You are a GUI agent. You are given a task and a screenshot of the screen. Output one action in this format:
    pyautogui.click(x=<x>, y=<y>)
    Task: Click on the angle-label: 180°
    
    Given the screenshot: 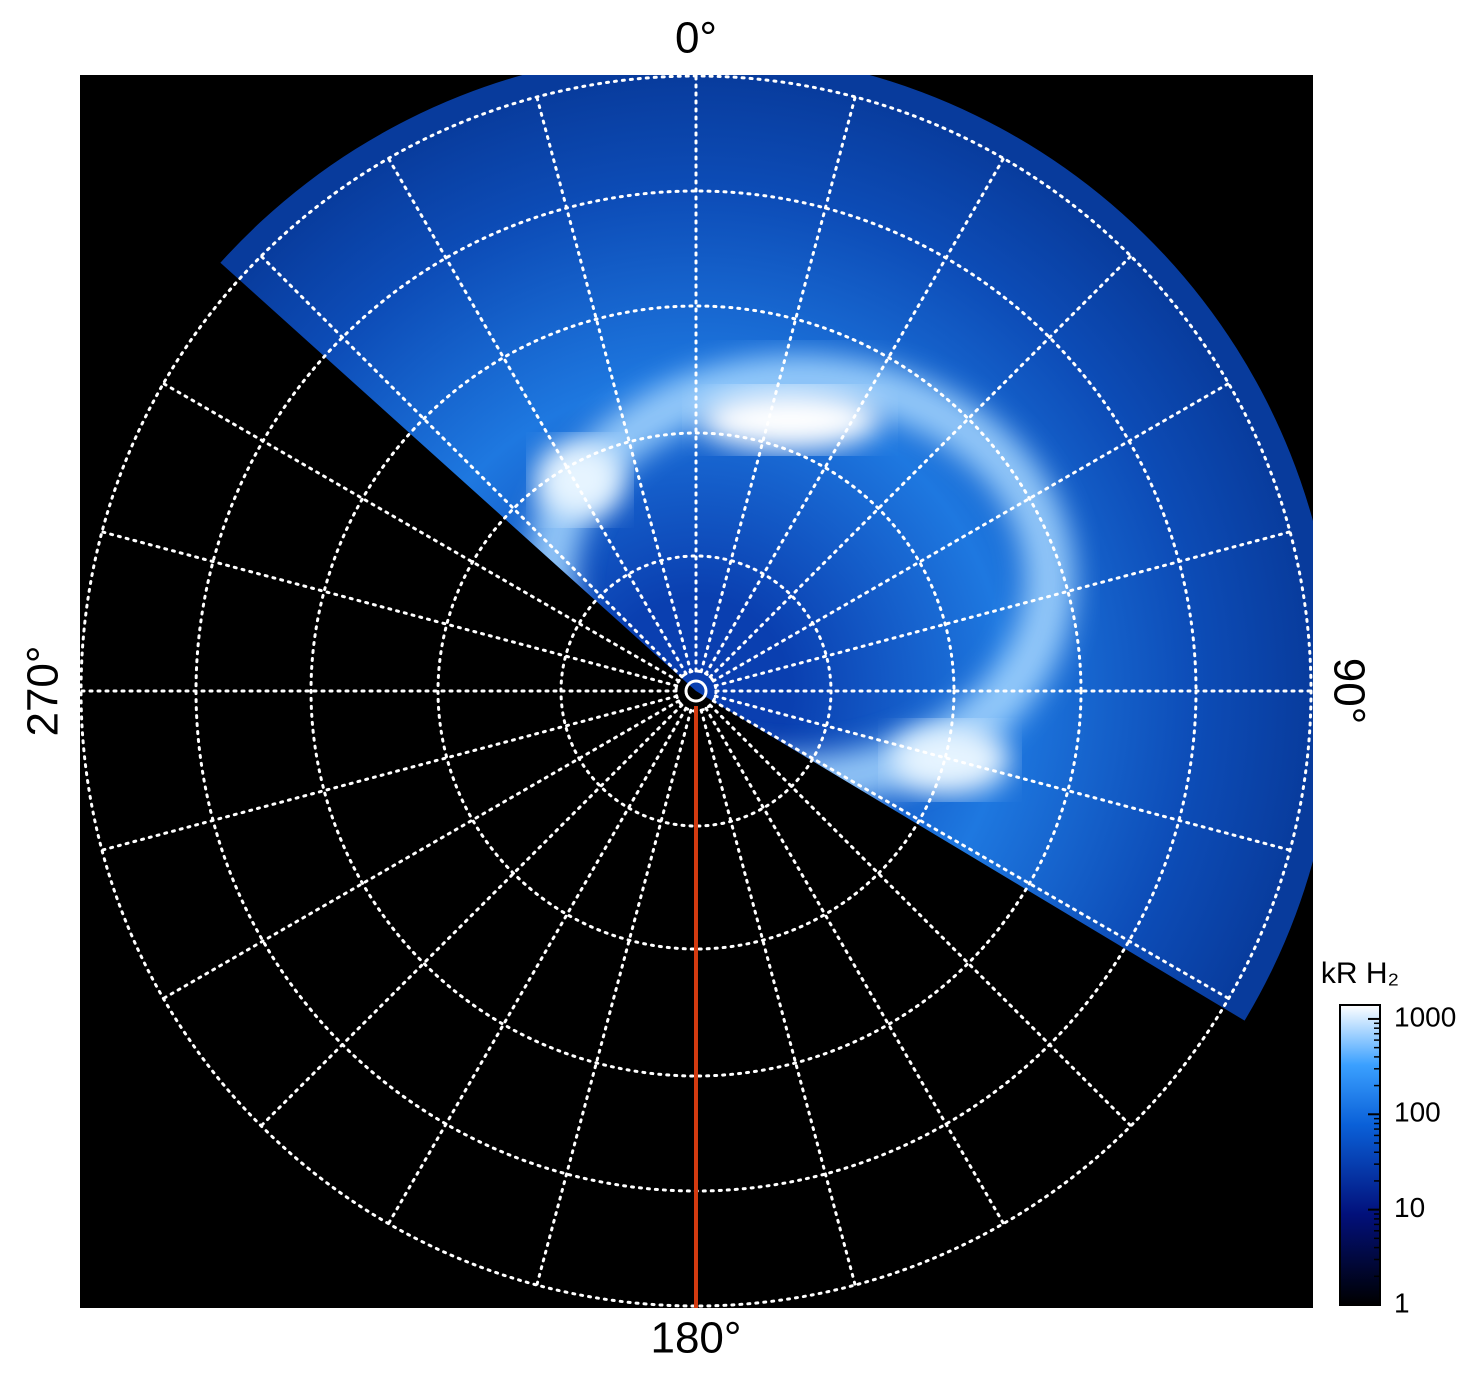 What is the action you would take?
    pyautogui.click(x=695, y=1338)
    